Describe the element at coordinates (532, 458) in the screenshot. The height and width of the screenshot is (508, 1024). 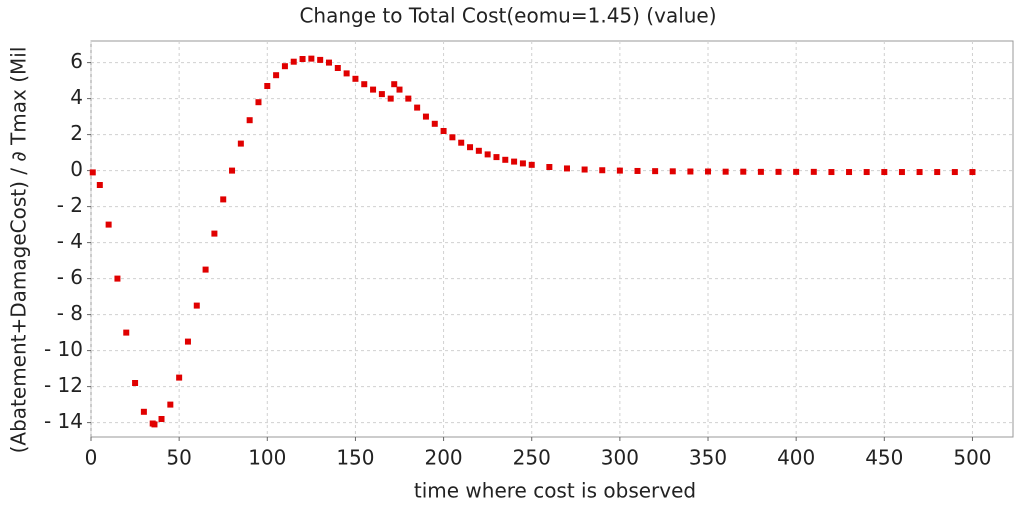
I see `x-tick-label: 250` at that location.